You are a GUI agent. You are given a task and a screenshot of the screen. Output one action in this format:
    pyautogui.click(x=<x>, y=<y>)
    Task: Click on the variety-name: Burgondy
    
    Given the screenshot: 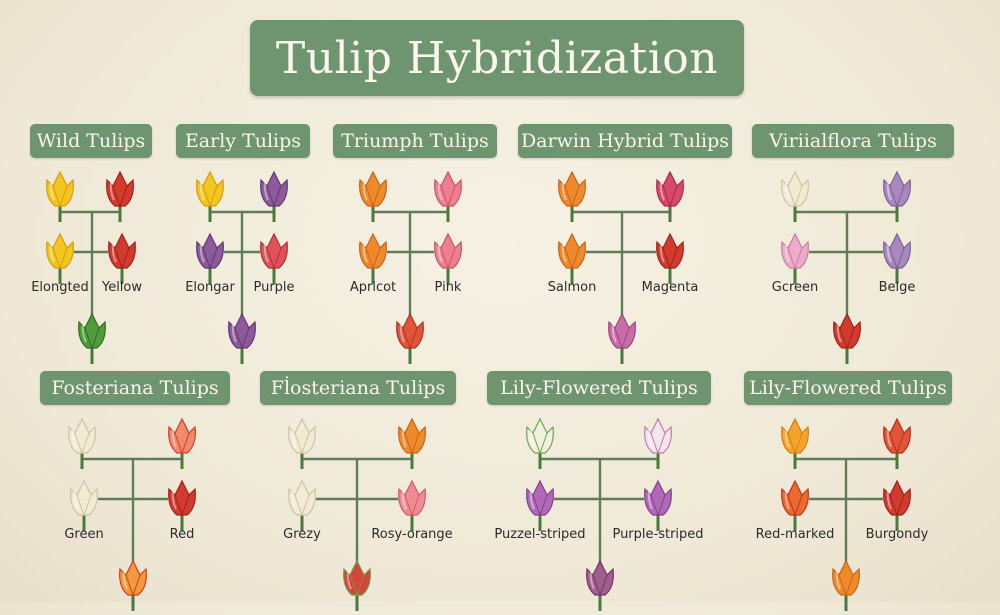 What is the action you would take?
    pyautogui.click(x=897, y=534)
    